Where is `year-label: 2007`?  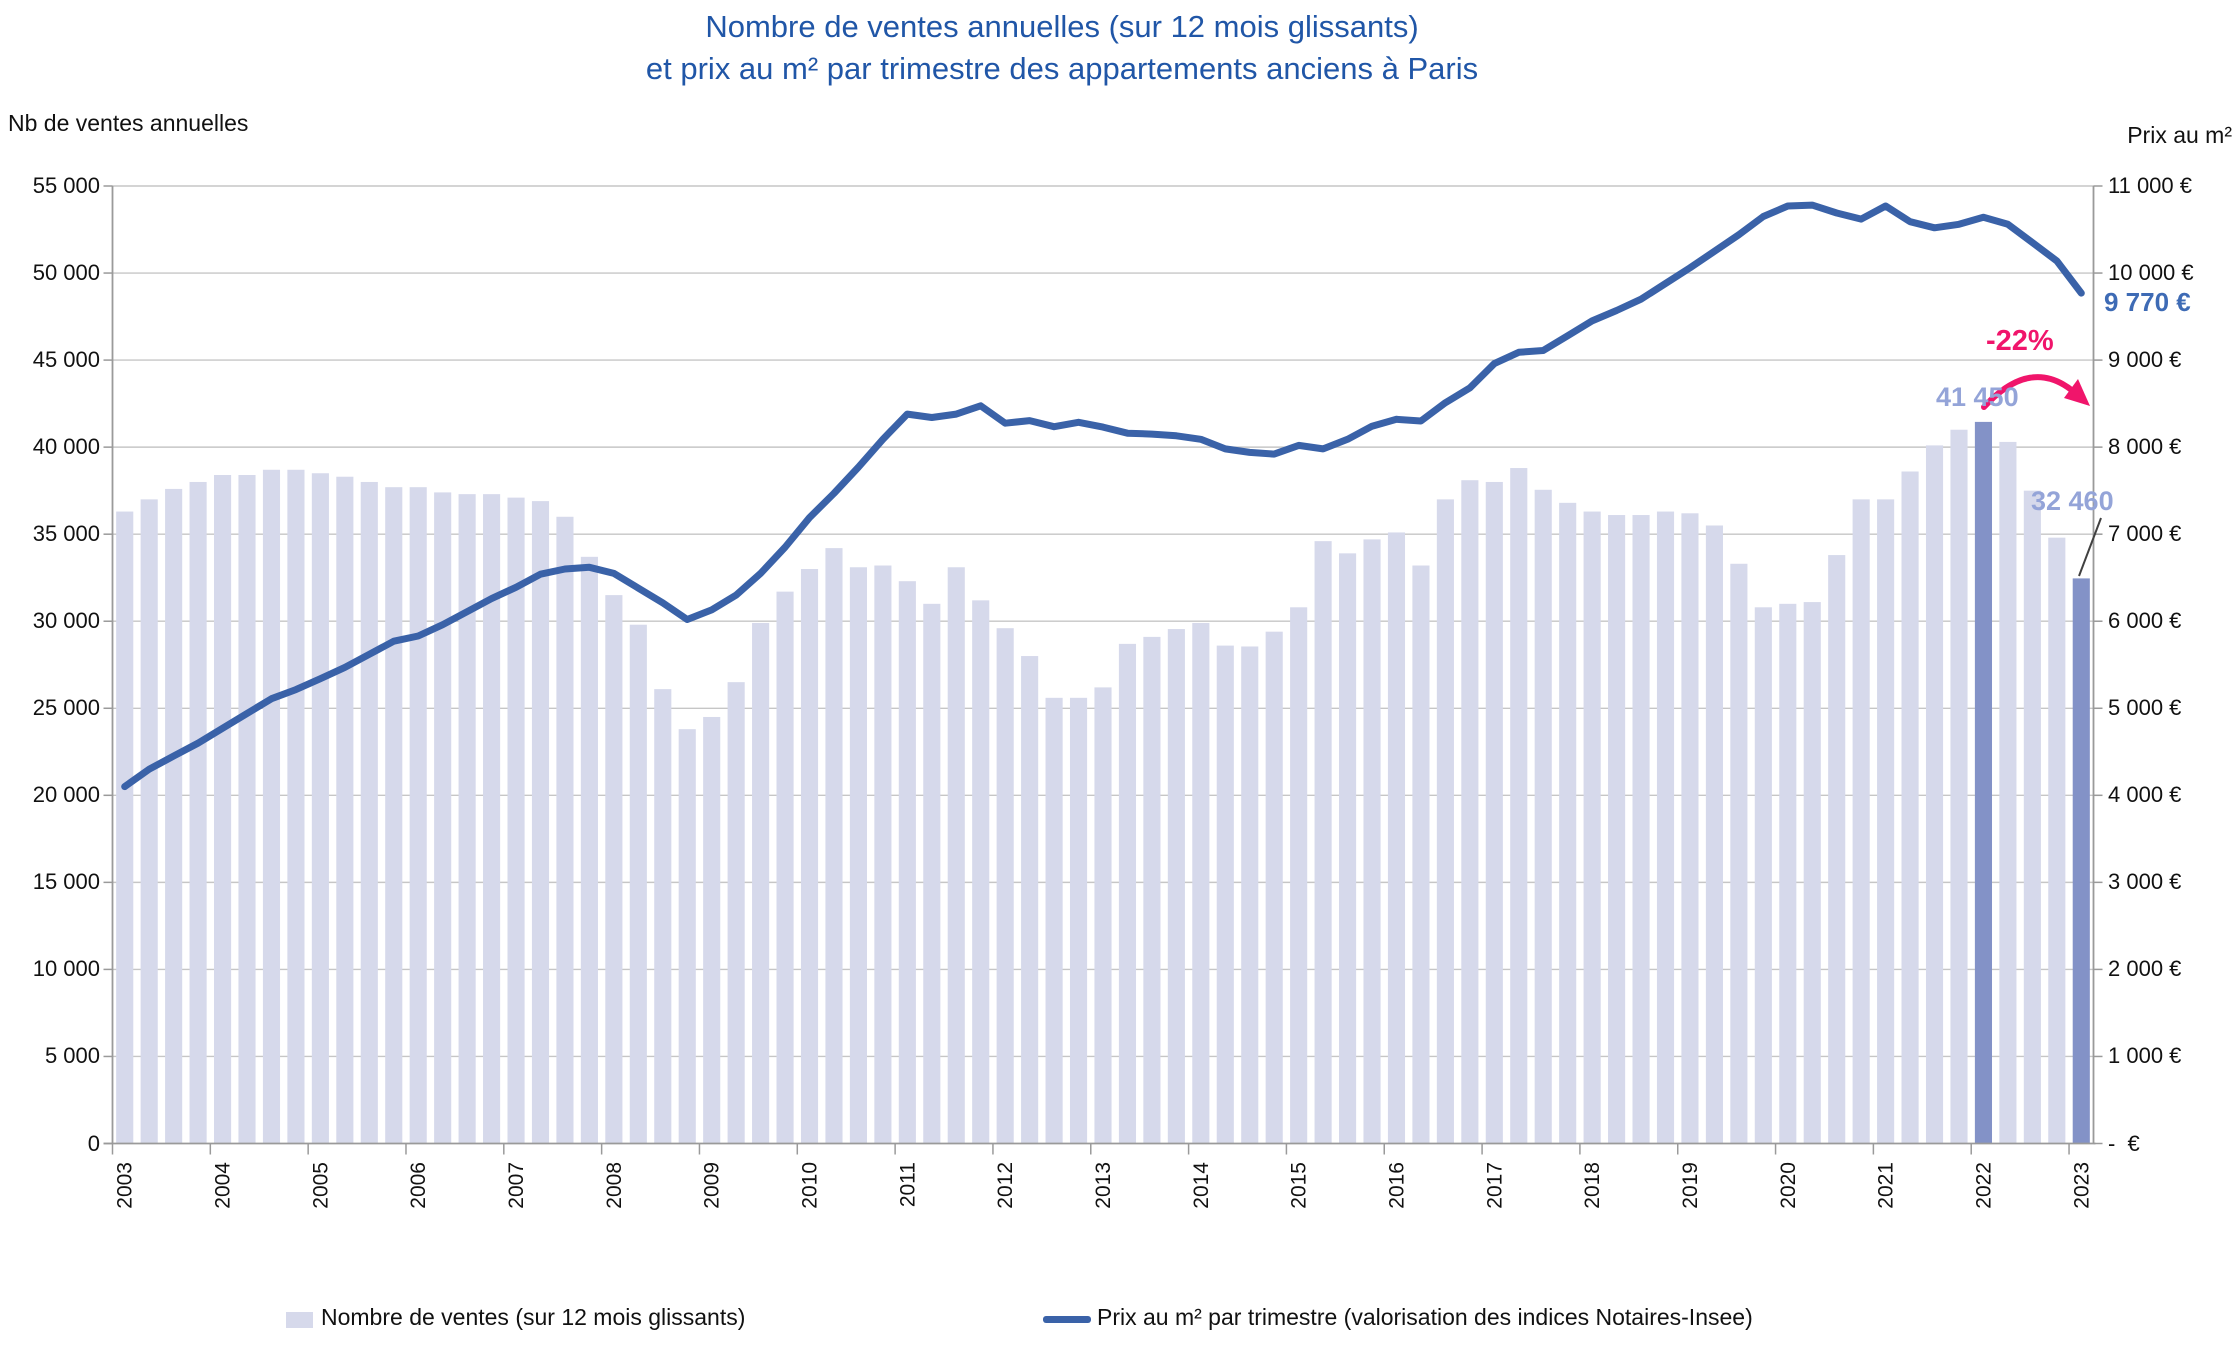 year-label: 2007 is located at coordinates (516, 1185).